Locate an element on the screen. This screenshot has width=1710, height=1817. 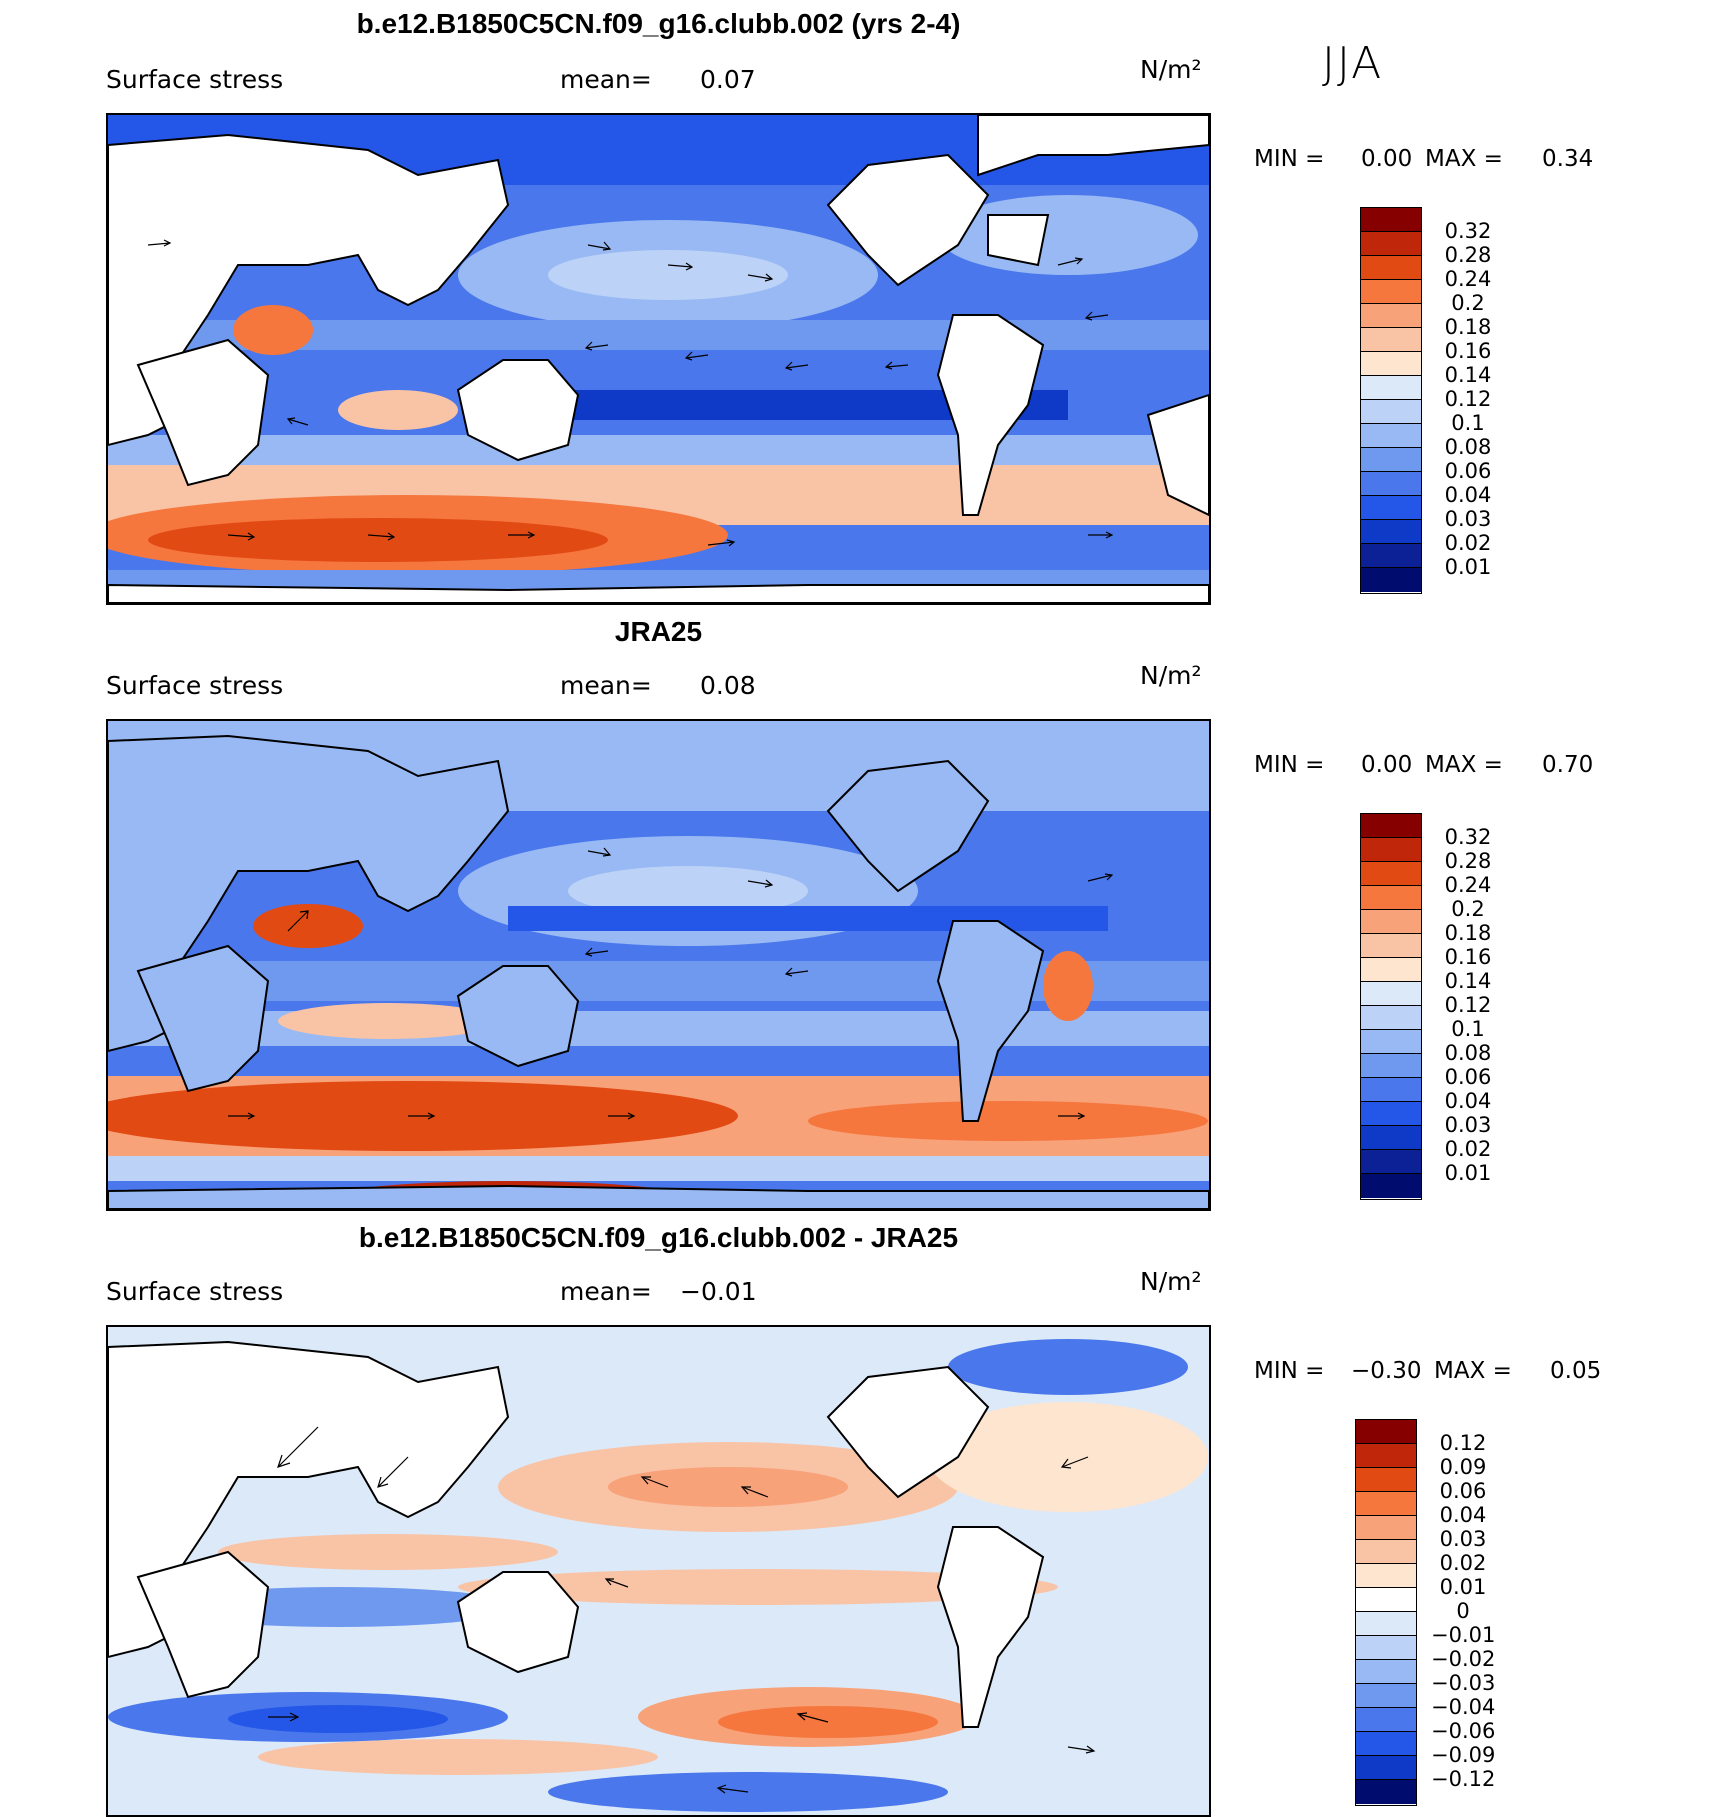
colorbar-tick-label: −0.04 is located at coordinates (1463, 1707).